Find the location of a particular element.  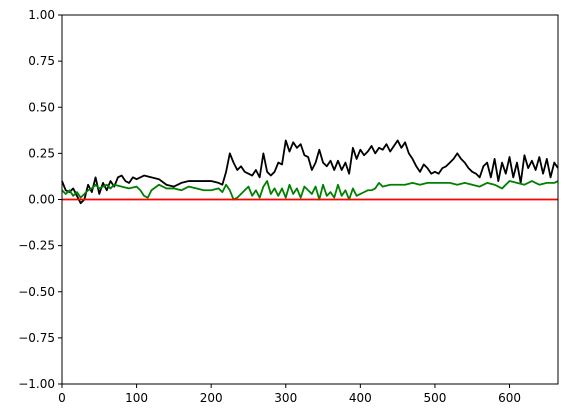

x-tick-label: 400 is located at coordinates (360, 398).